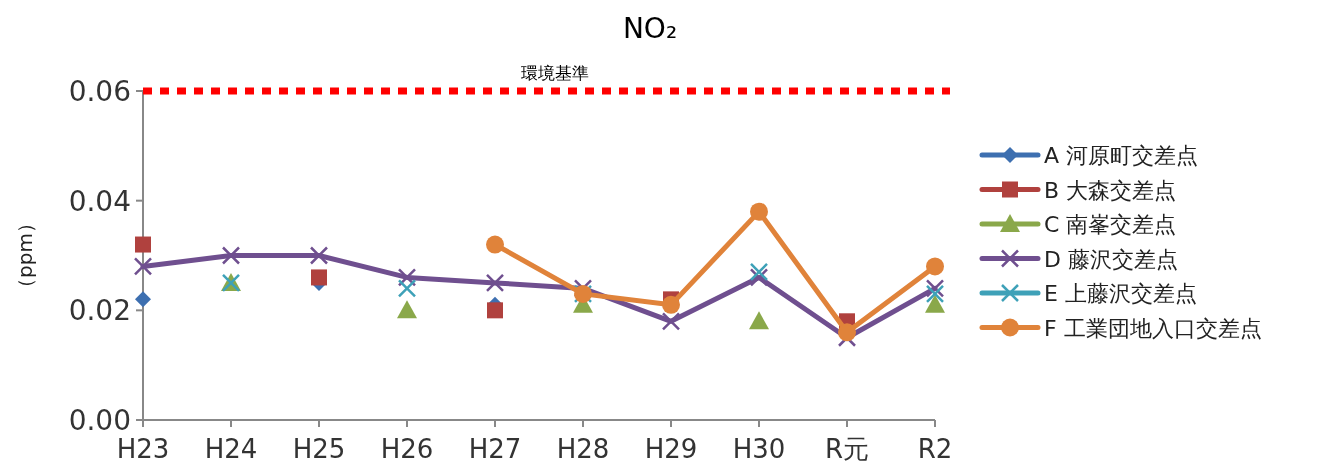  I want to click on x-tick-label: H25, so click(319, 449).